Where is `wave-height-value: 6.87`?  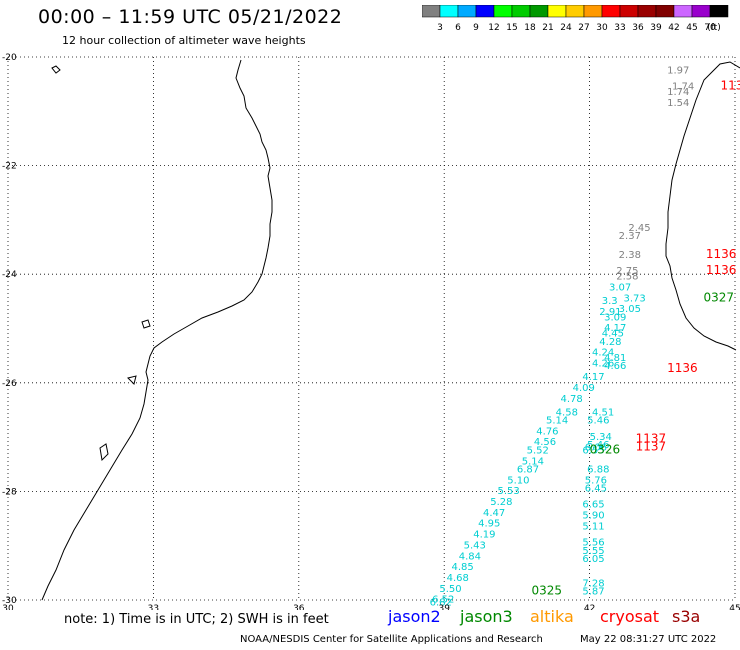
wave-height-value: 6.87 is located at coordinates (528, 469).